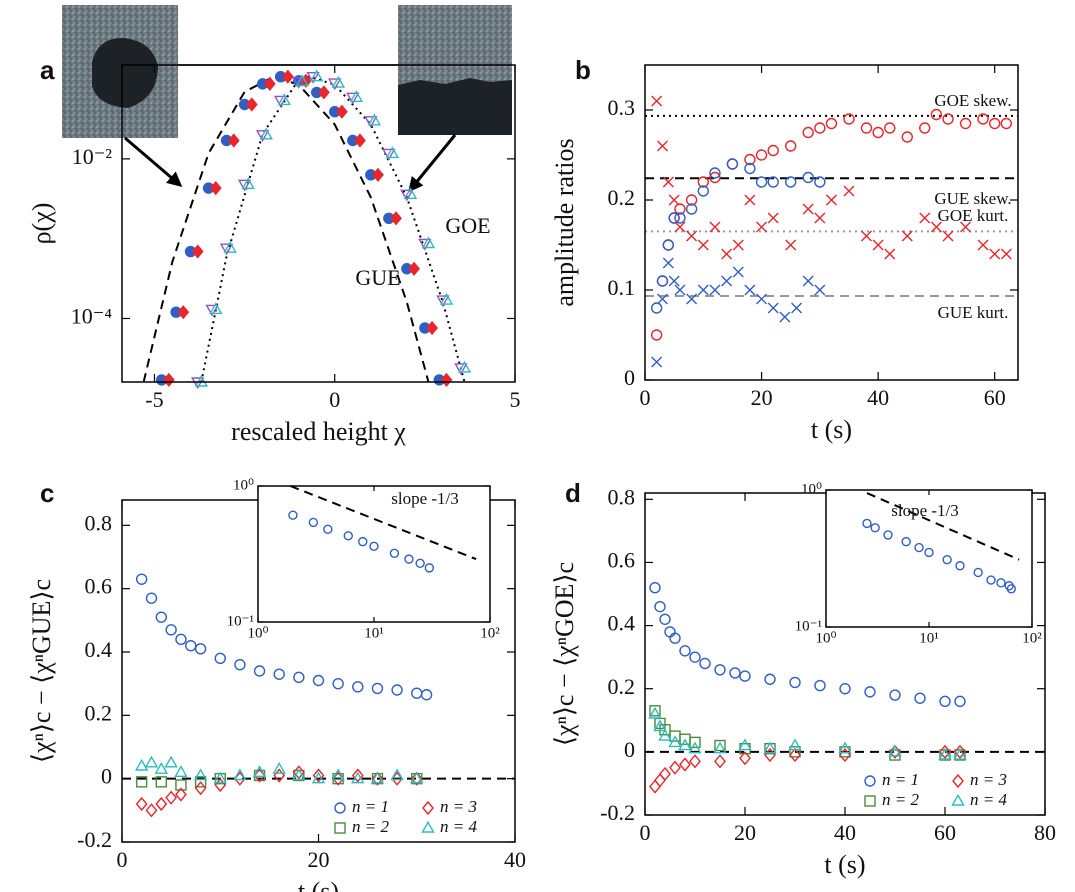 The height and width of the screenshot is (892, 1075). I want to click on legend-label: n = 2, so click(370, 826).